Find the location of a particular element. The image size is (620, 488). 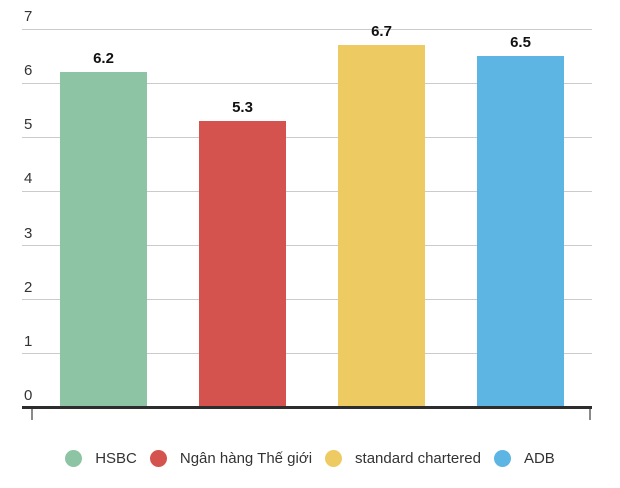

y-axis-tick-label: 7 is located at coordinates (28, 16).